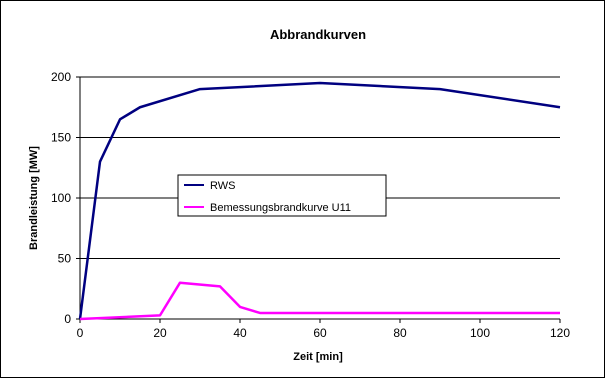 This screenshot has width=605, height=379. What do you see at coordinates (560, 333) in the screenshot?
I see `x-tick-label-120: 120` at bounding box center [560, 333].